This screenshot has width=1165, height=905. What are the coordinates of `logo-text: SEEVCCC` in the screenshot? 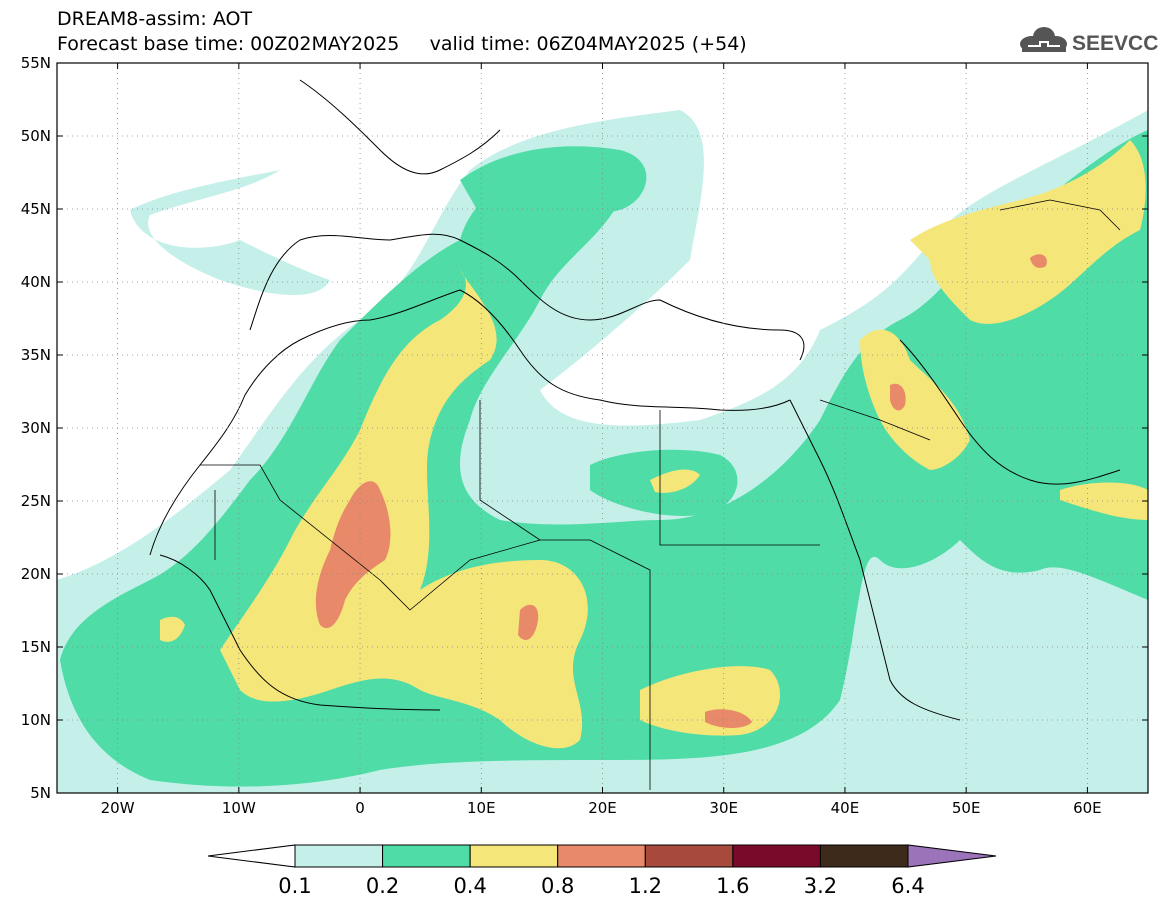 It's located at (1115, 43).